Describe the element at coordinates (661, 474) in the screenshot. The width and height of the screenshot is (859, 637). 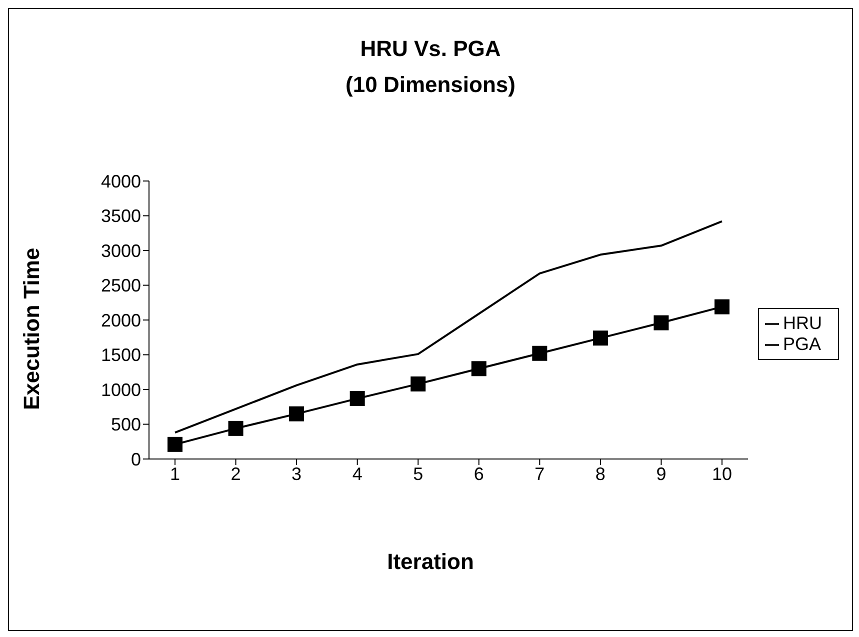
I see `x-tick-label: 9` at that location.